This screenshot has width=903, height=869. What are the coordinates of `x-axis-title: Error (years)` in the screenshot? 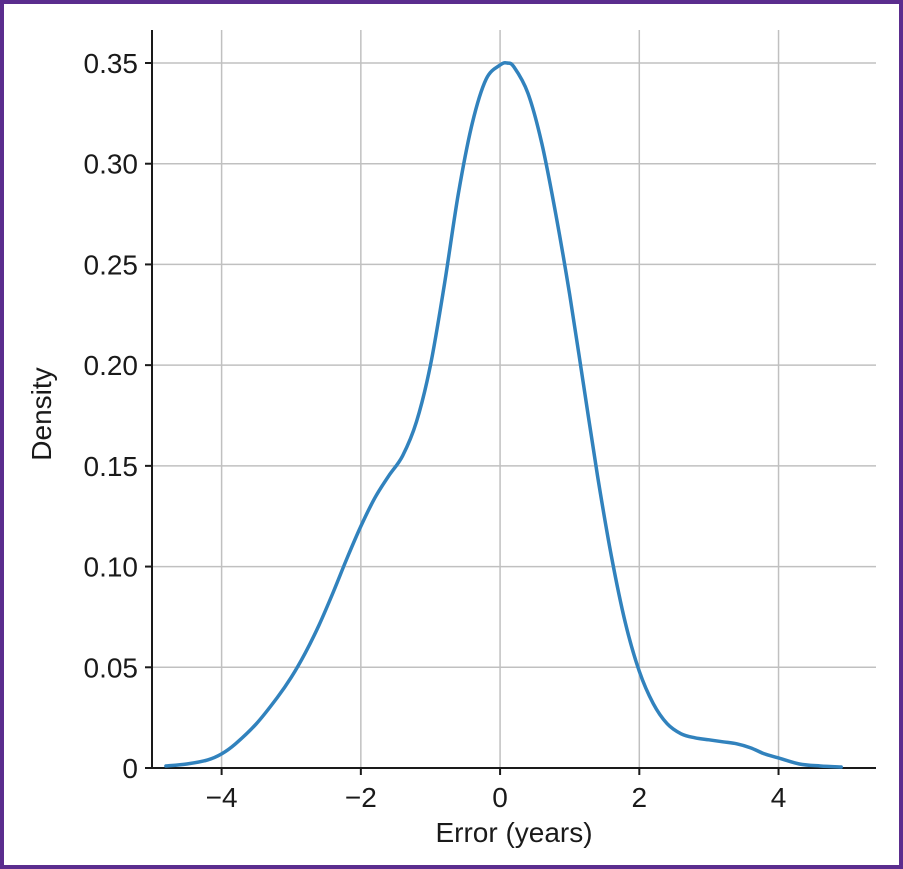 It's located at (513, 832).